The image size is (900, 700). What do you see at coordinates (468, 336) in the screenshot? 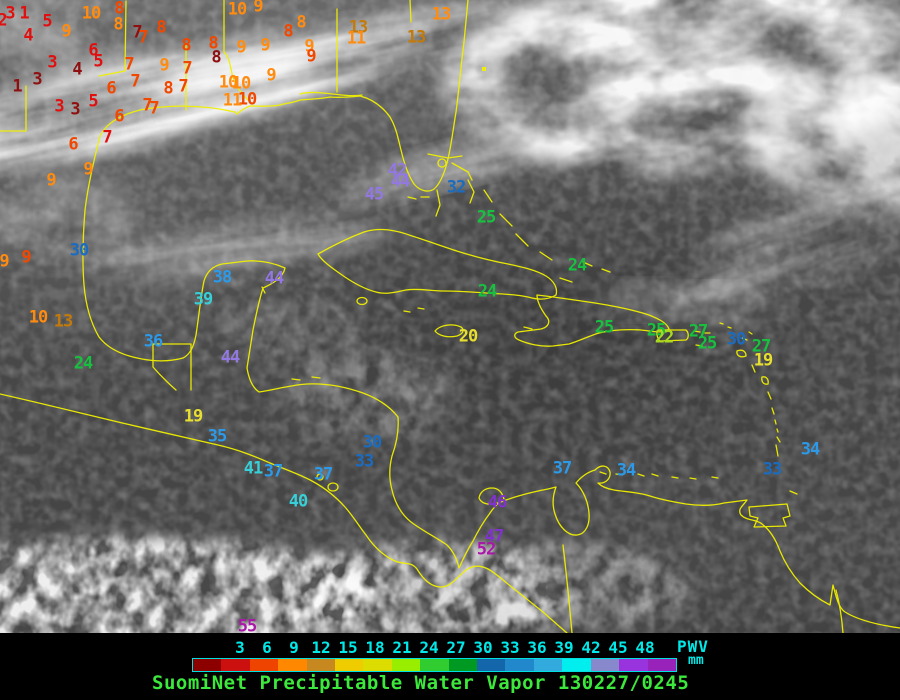
I see `station-value: 20` at bounding box center [468, 336].